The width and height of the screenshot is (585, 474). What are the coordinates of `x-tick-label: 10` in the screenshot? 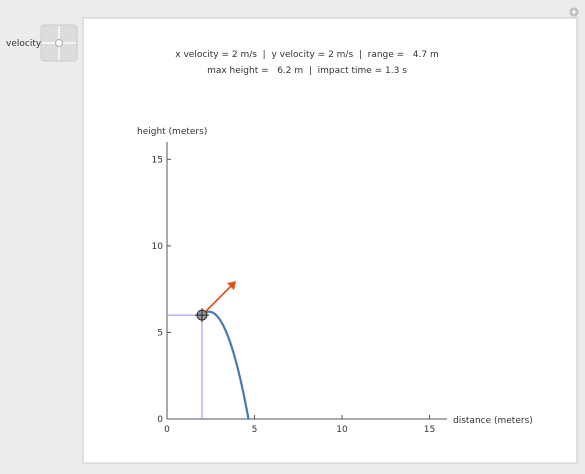 It's located at (342, 430).